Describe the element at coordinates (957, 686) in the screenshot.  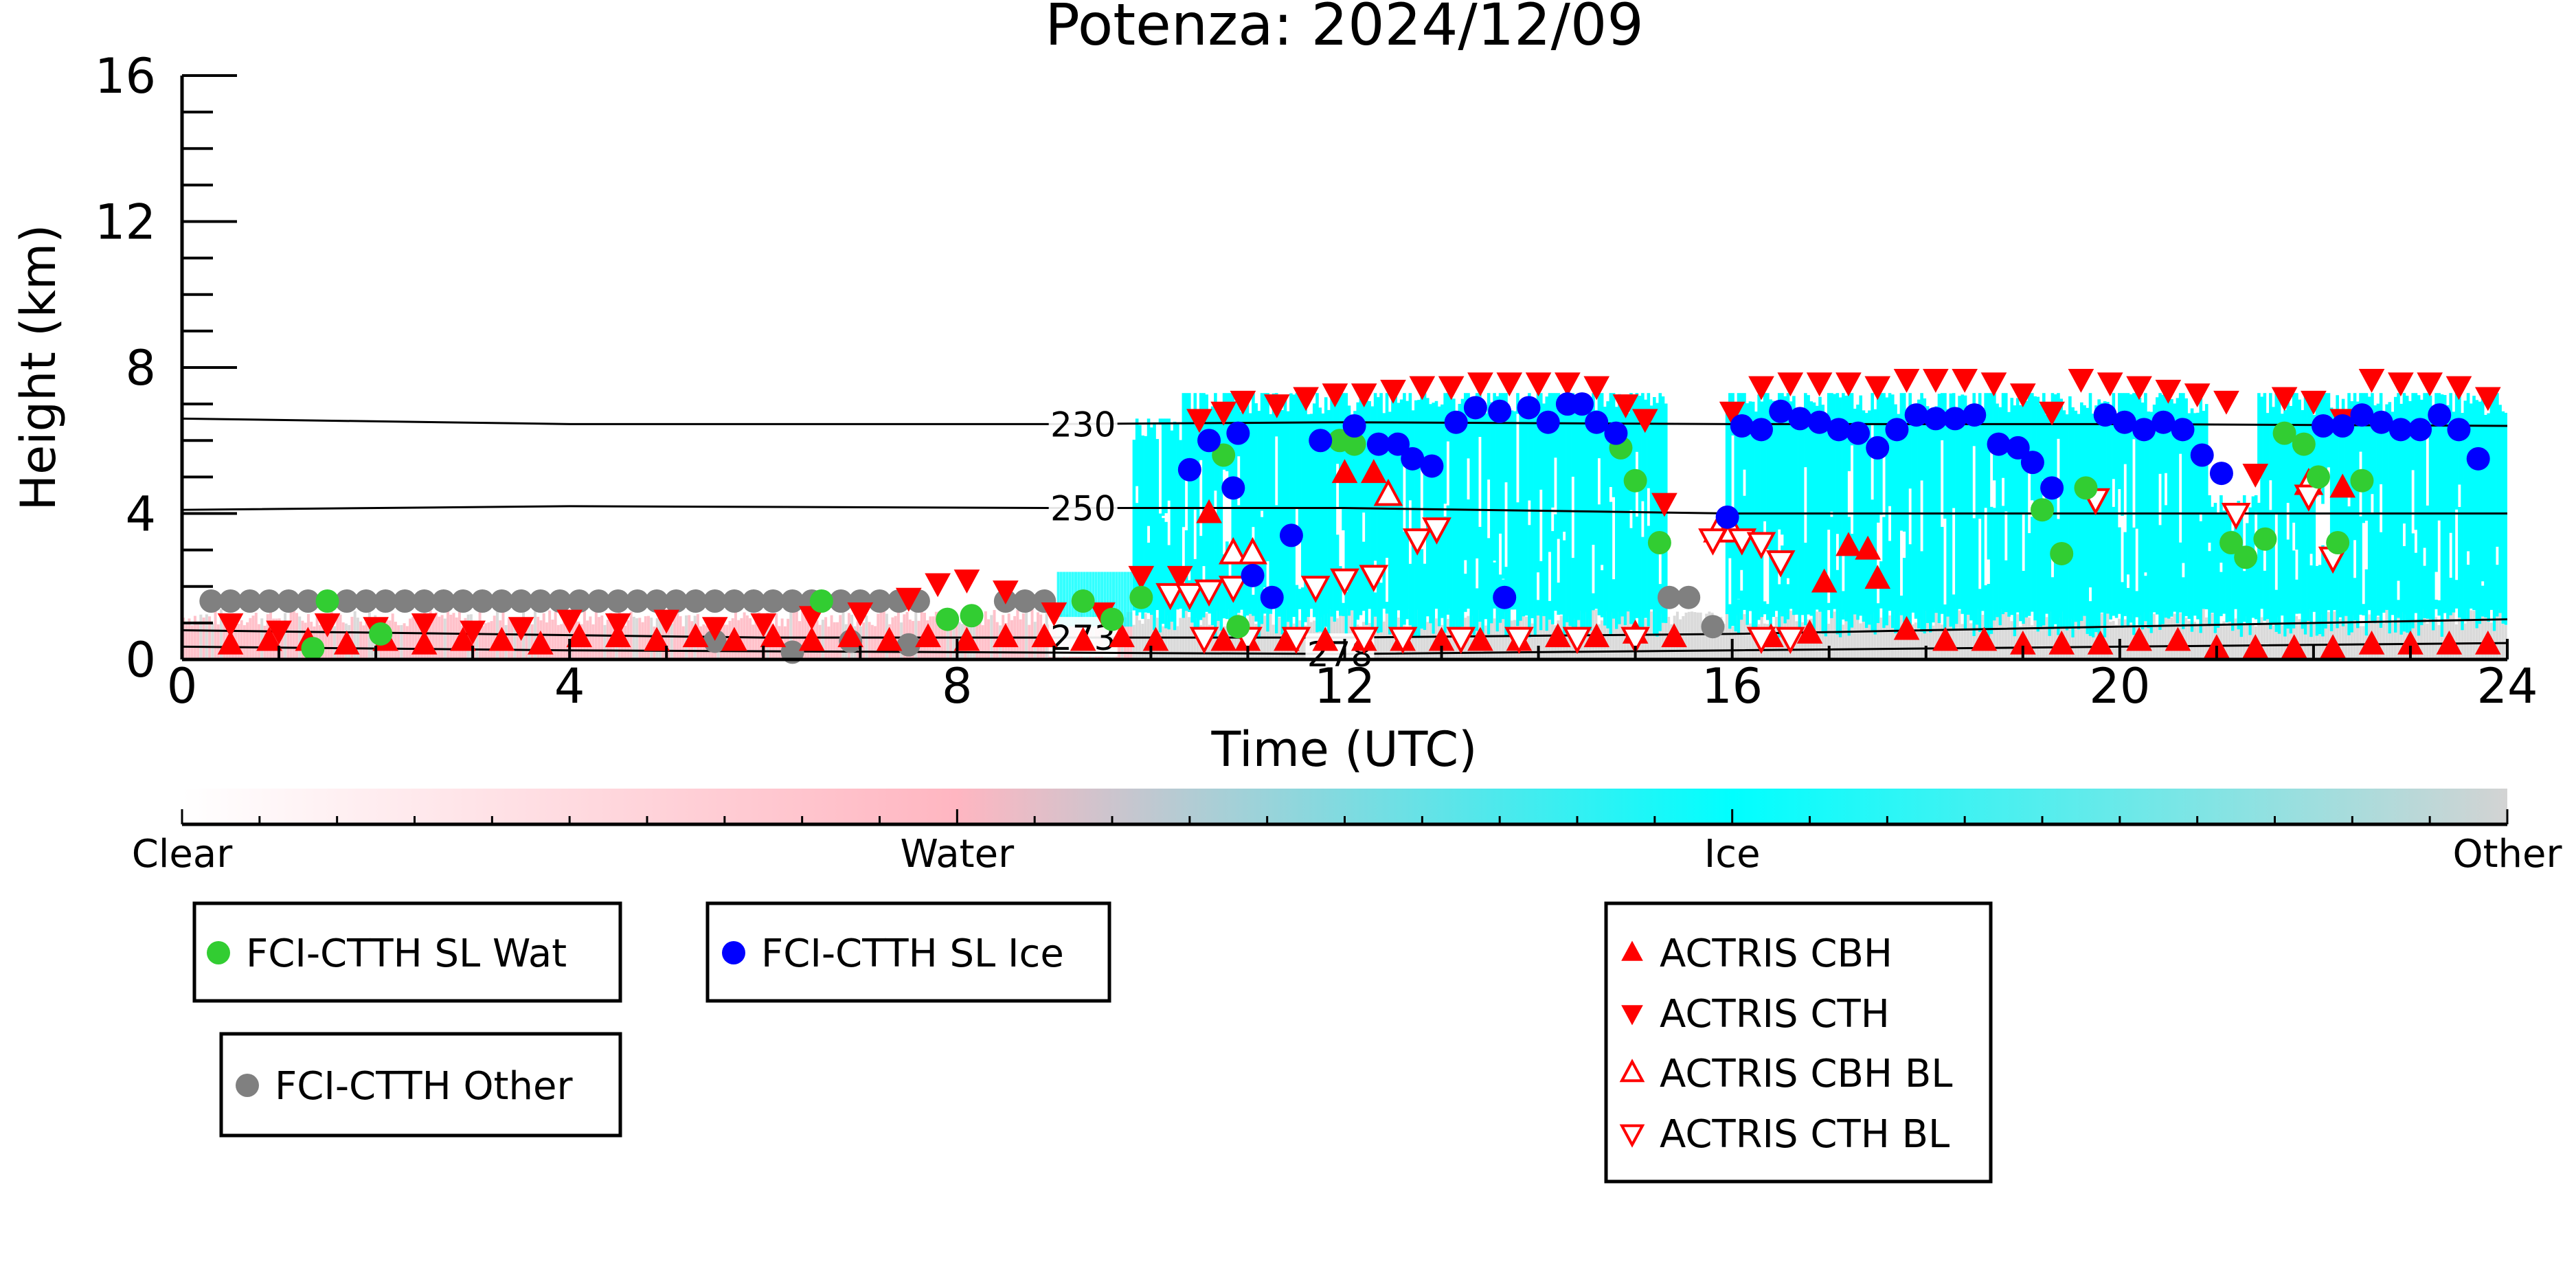
I see `x-tick-label: 8` at that location.